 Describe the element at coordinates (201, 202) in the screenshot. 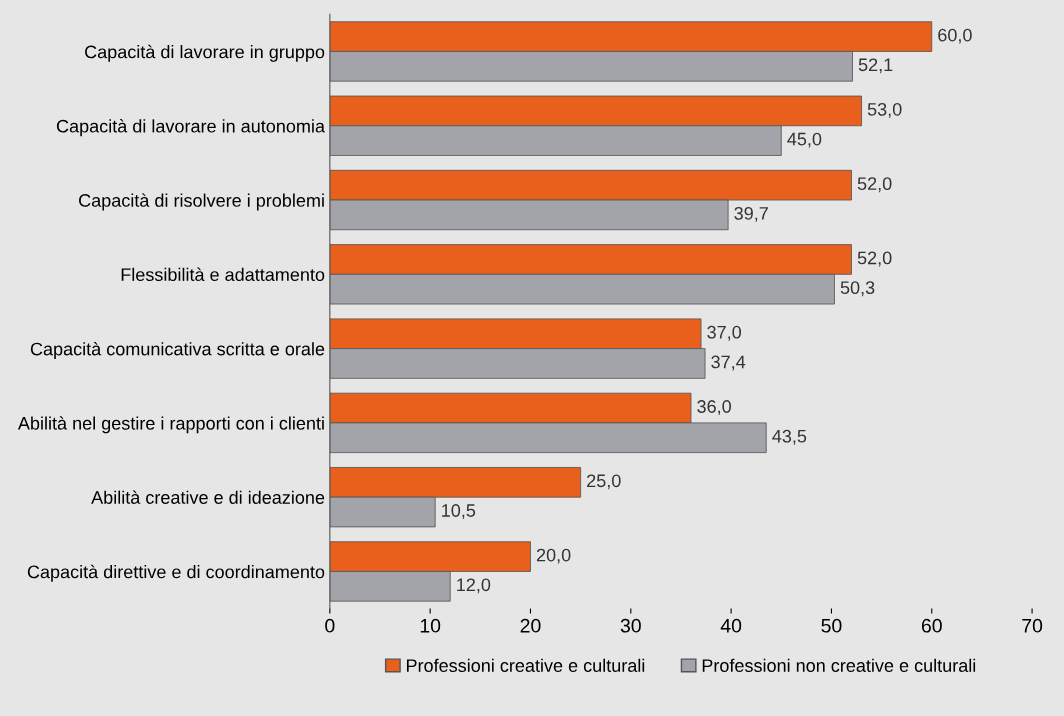

I see `y-tick-label: Capacità di risolvere i problemi` at that location.